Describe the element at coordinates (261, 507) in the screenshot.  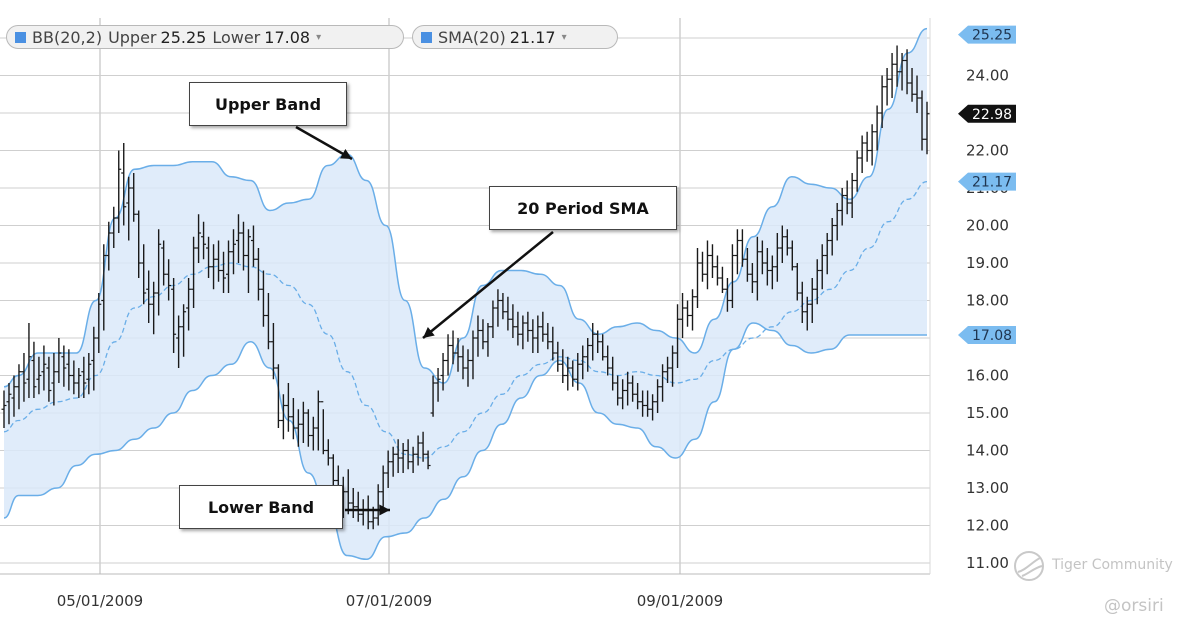
I see `lower-band-annotation: Lower Band` at that location.